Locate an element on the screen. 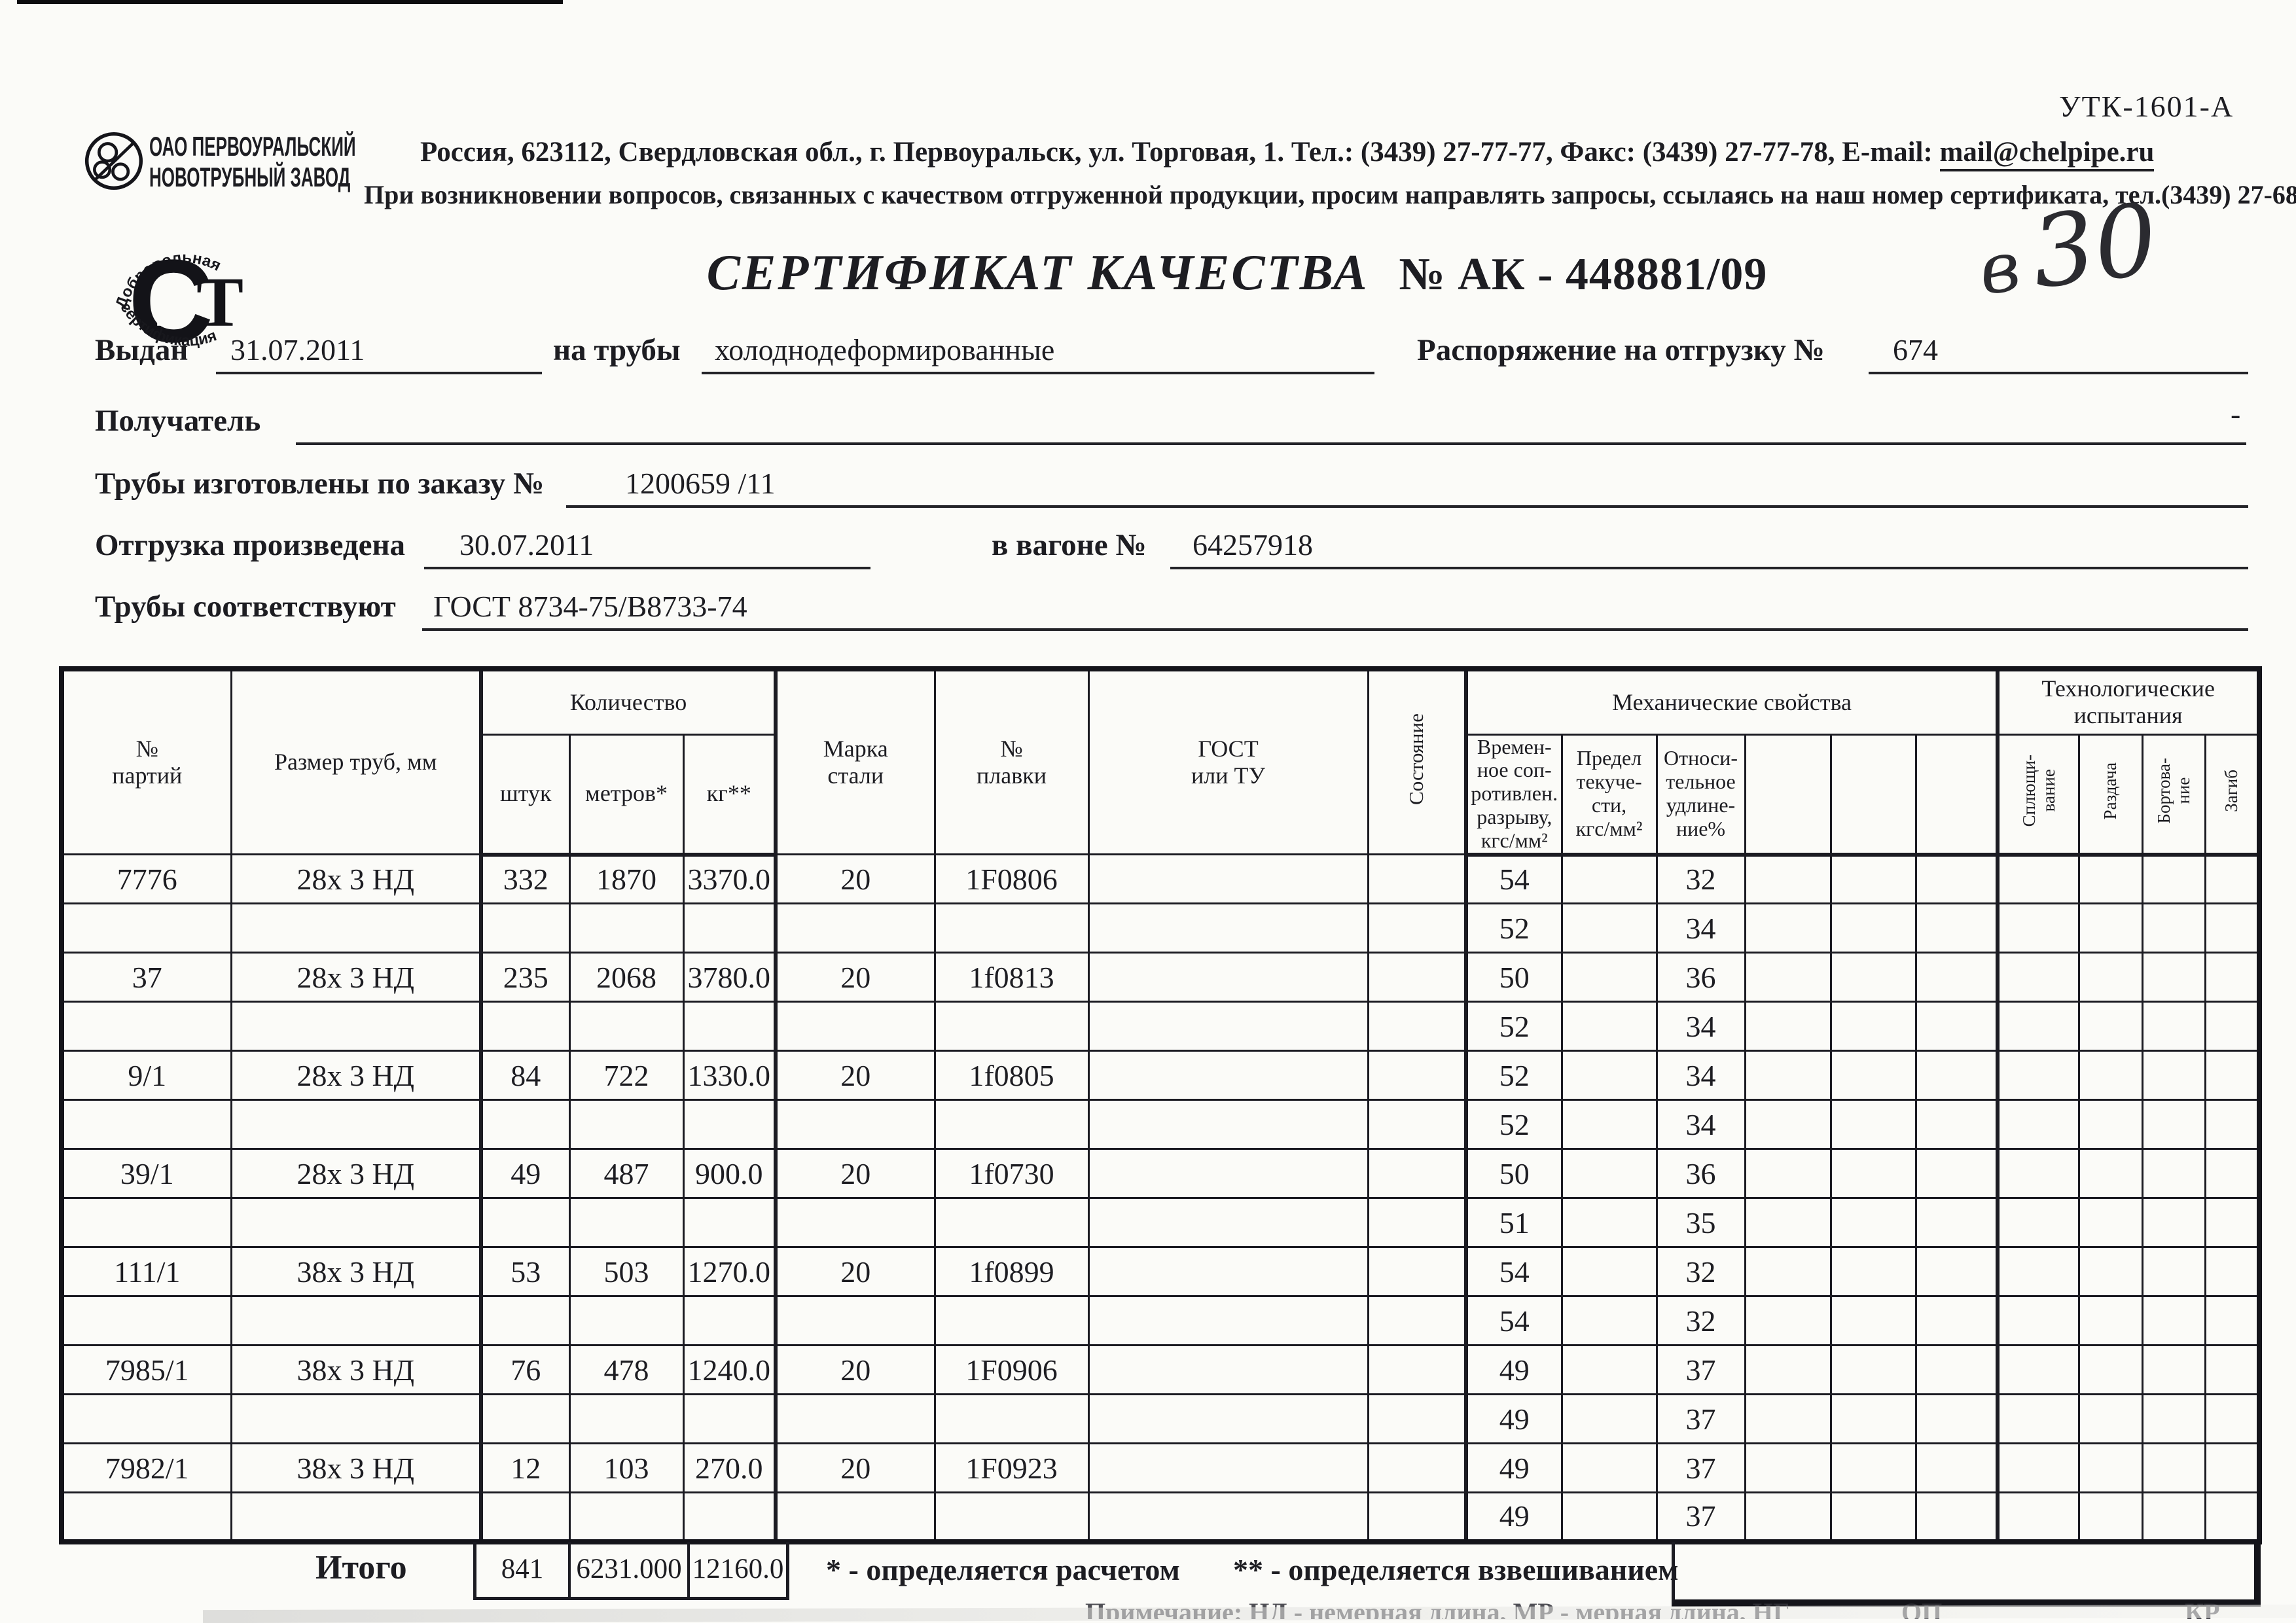 The height and width of the screenshot is (1623, 2296). table-row: 39/1 28х 3 НД 49 487 900.0 20 1f0730 50 36 is located at coordinates (1160, 1174).